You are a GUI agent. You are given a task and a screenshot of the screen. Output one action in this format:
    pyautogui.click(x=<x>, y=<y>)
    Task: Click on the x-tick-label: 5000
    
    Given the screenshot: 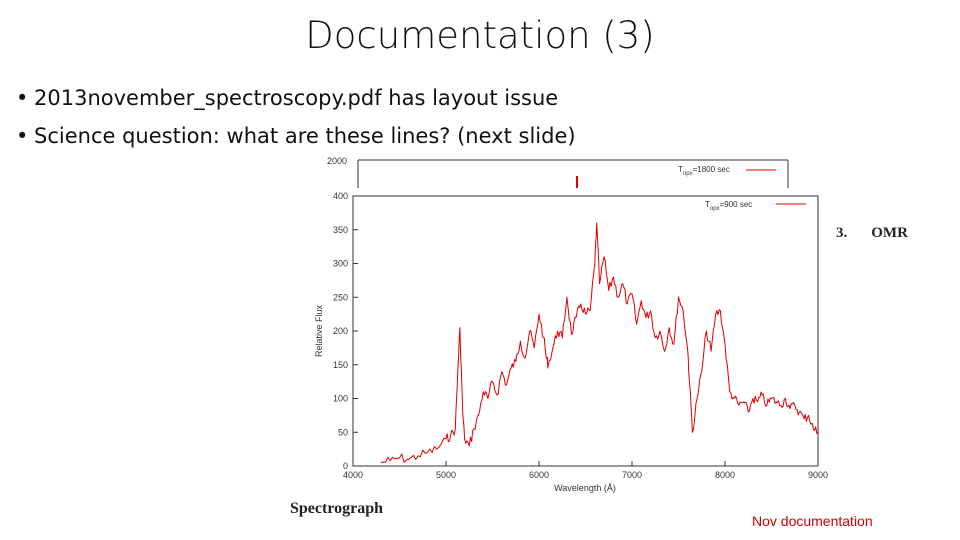 What is the action you would take?
    pyautogui.click(x=446, y=475)
    